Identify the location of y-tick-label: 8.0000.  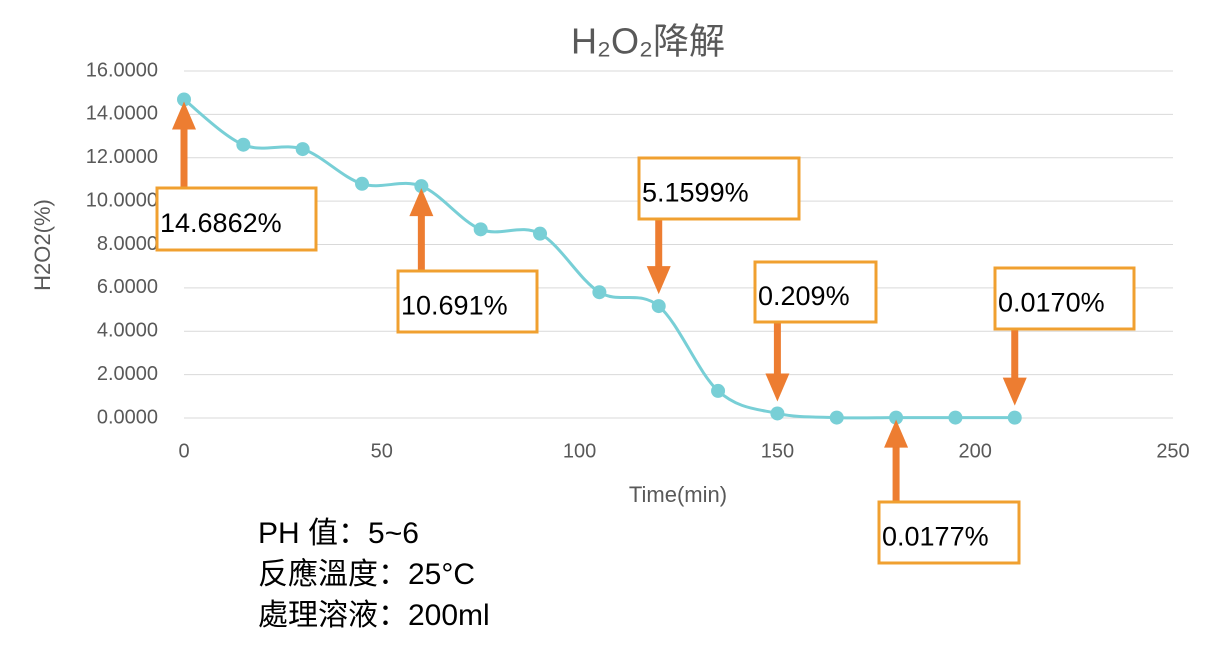
(127, 244).